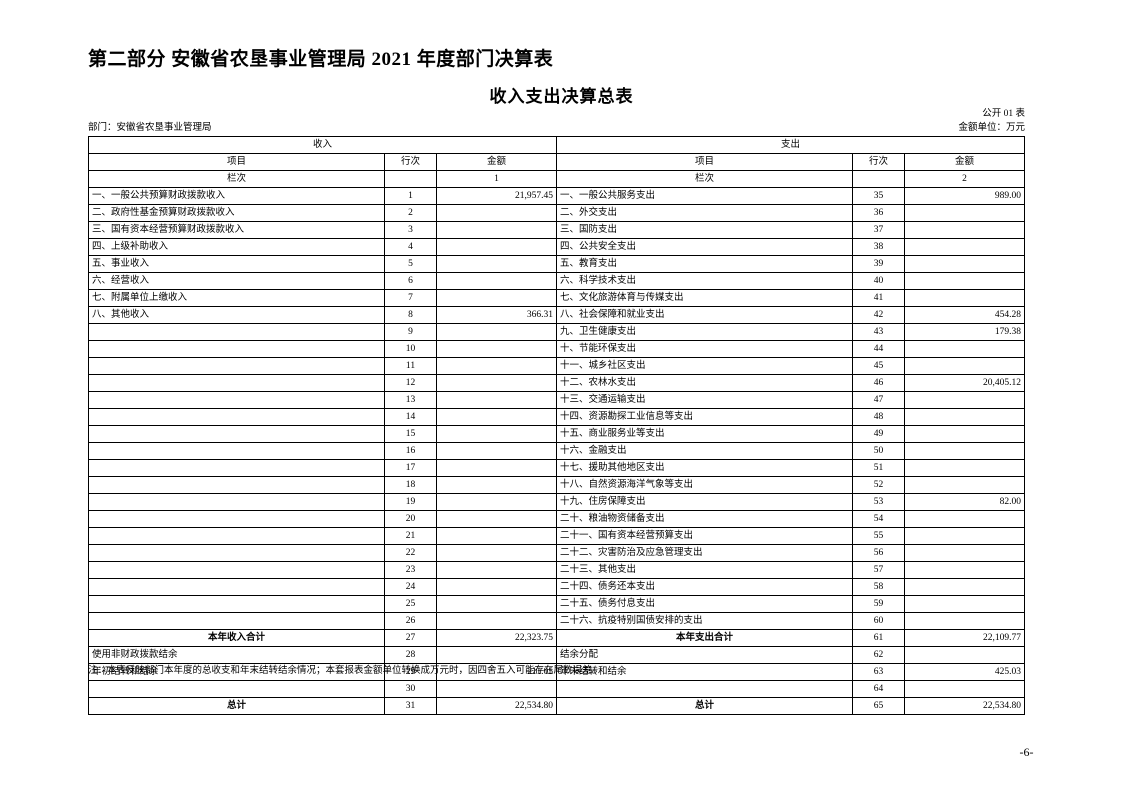  What do you see at coordinates (556, 315) in the screenshot?
I see `table-row: 八、其他收入 8 366.31 八、社会保障和就业支出 42 454.28` at bounding box center [556, 315].